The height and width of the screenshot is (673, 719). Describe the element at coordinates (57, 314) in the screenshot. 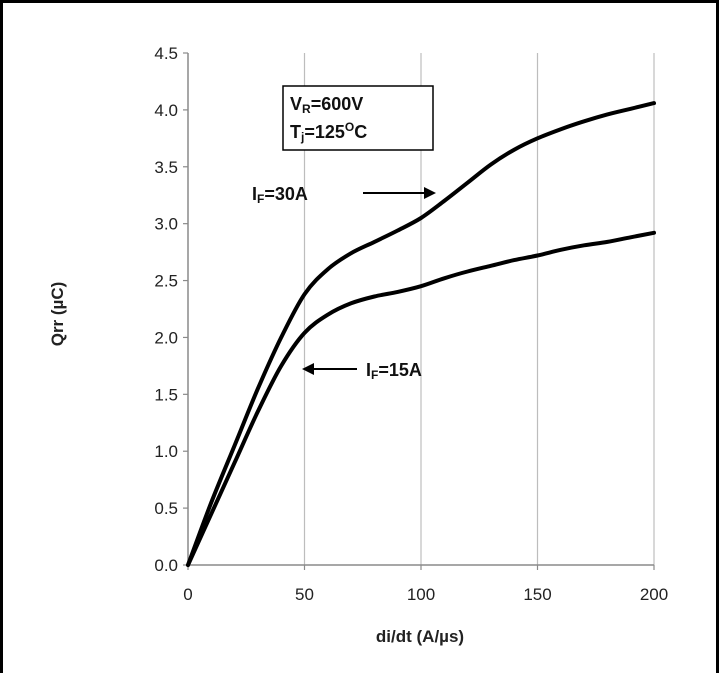

I see `y-axis-title: Qrr (µC)` at that location.